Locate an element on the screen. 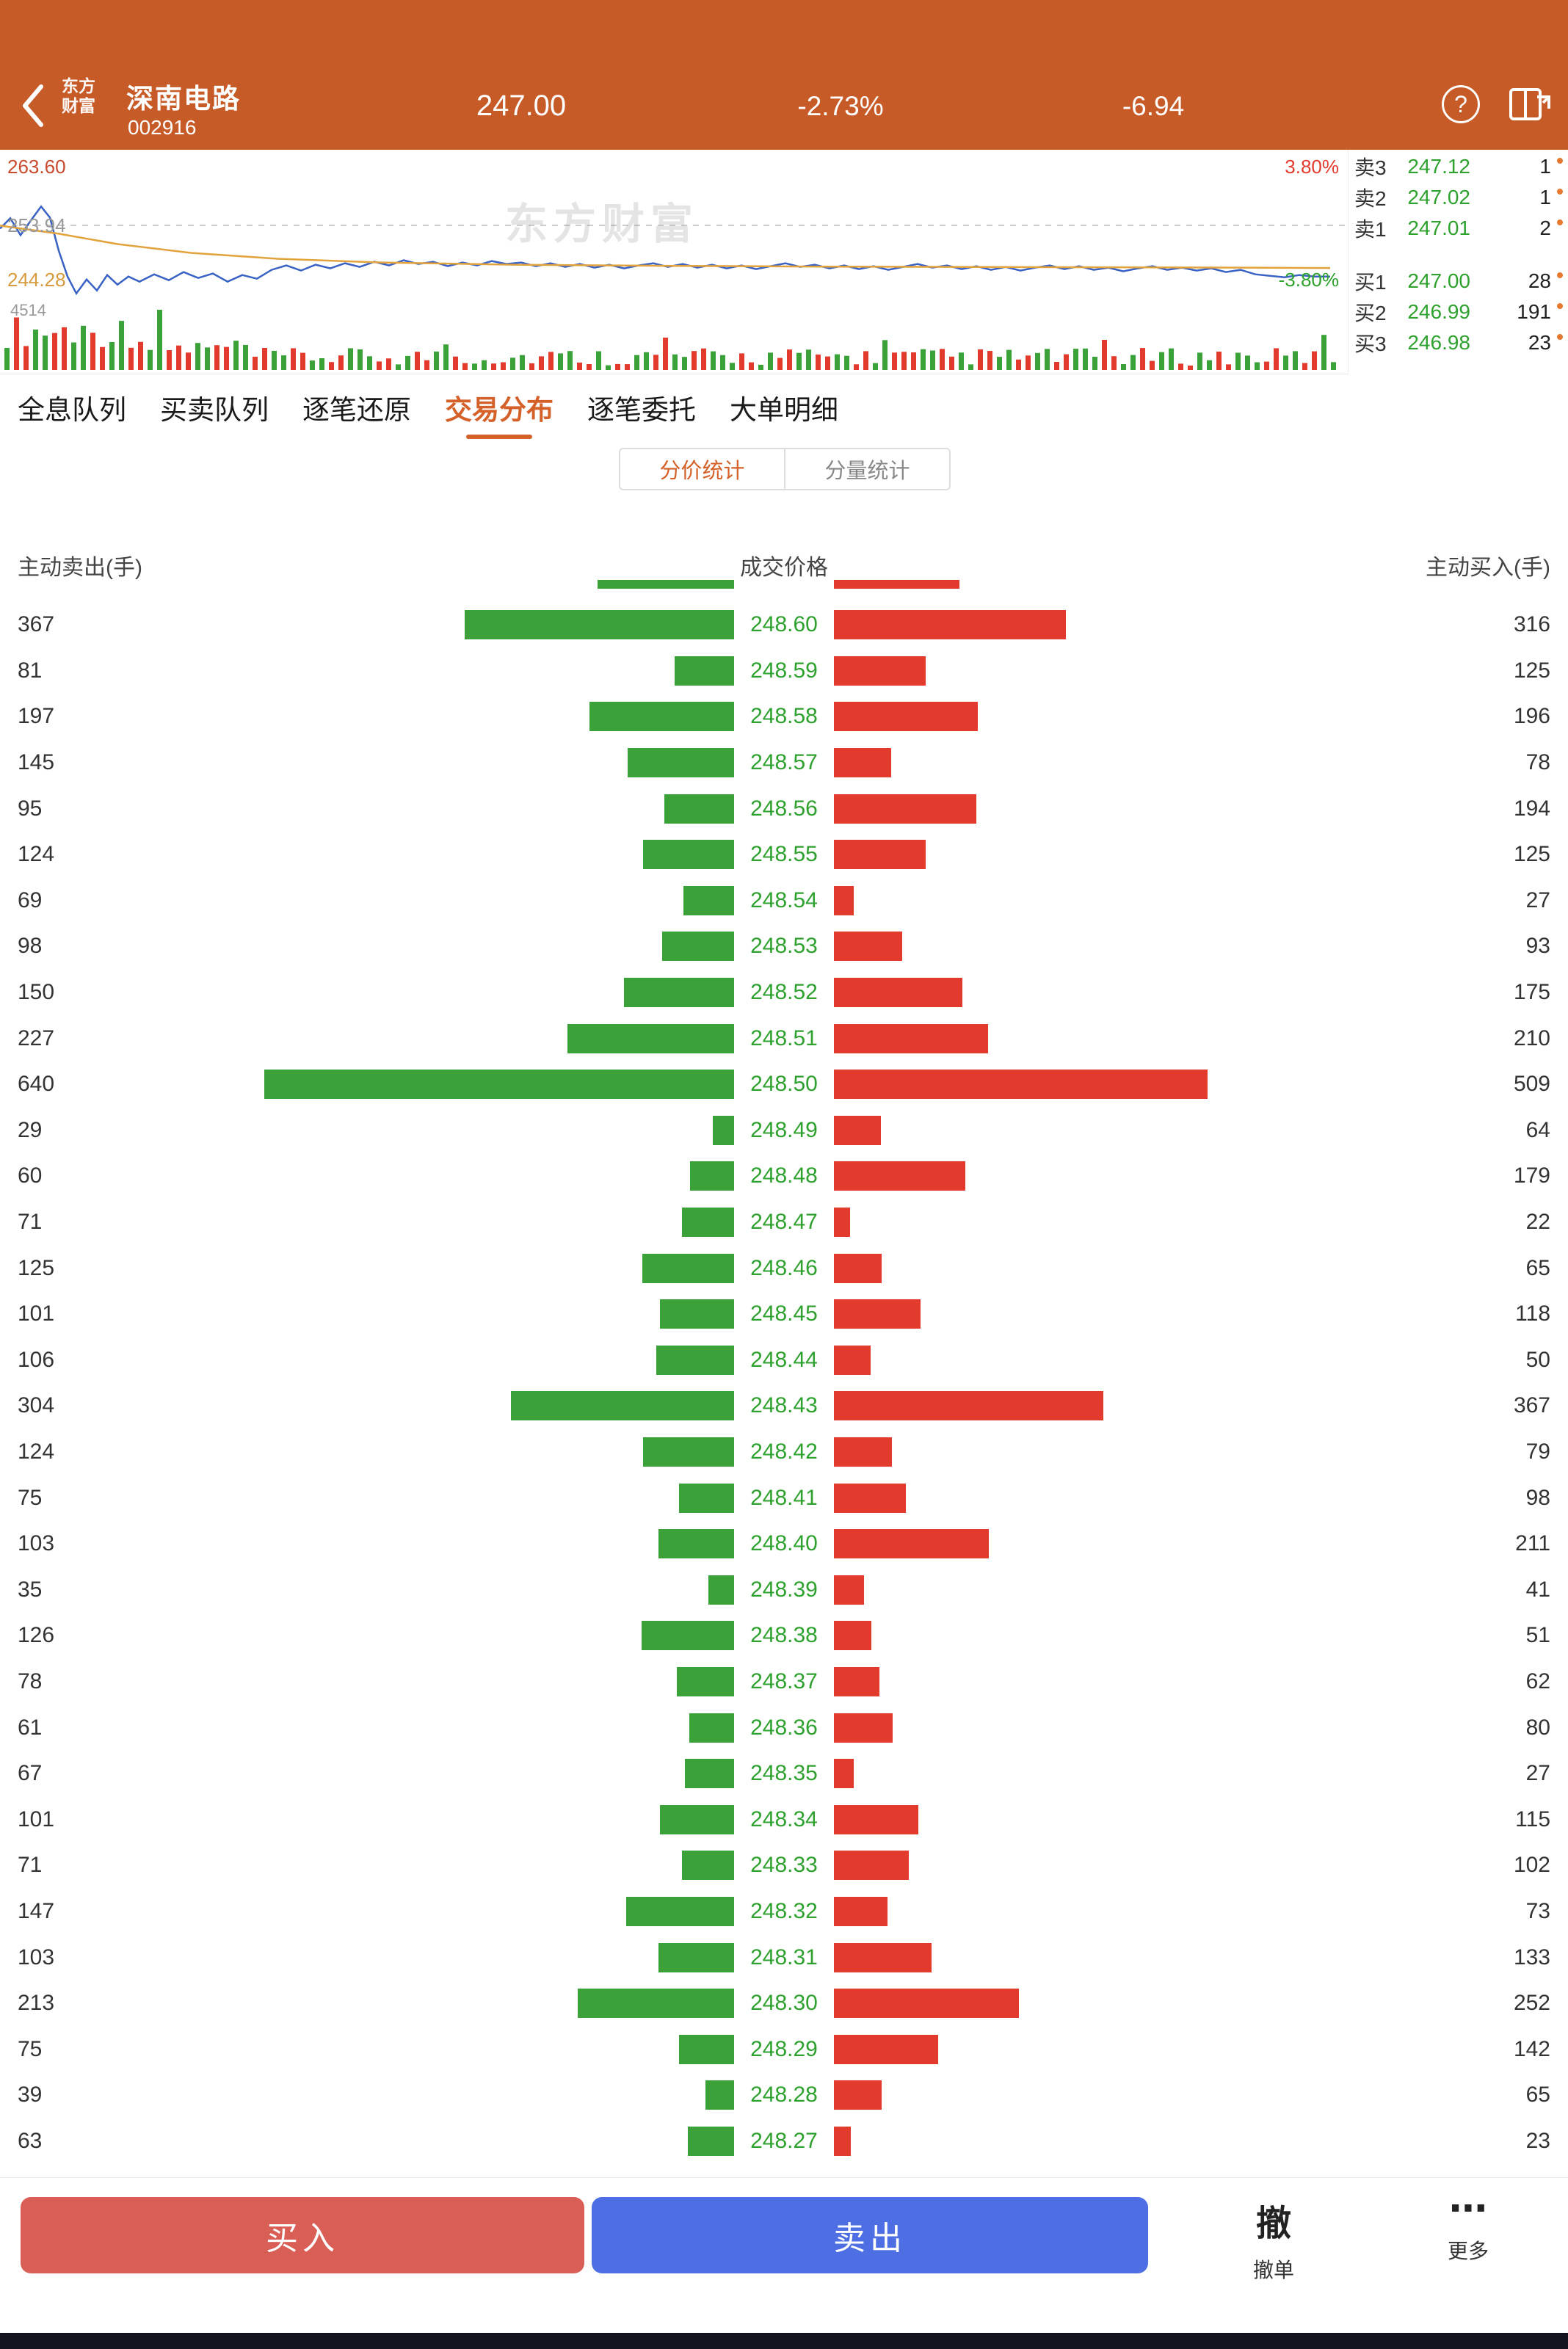 Image resolution: width=1568 pixels, height=2349 pixels. ask-row-1: 卖1 247.01 2 is located at coordinates (1458, 228).